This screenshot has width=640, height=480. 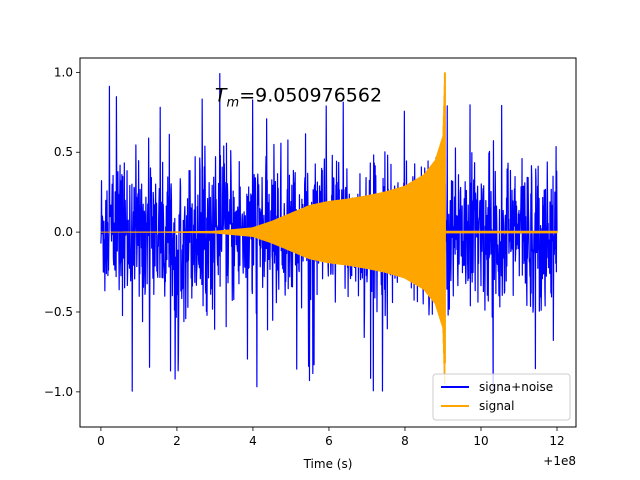 What do you see at coordinates (405, 441) in the screenshot?
I see `x-tick-label: 8` at bounding box center [405, 441].